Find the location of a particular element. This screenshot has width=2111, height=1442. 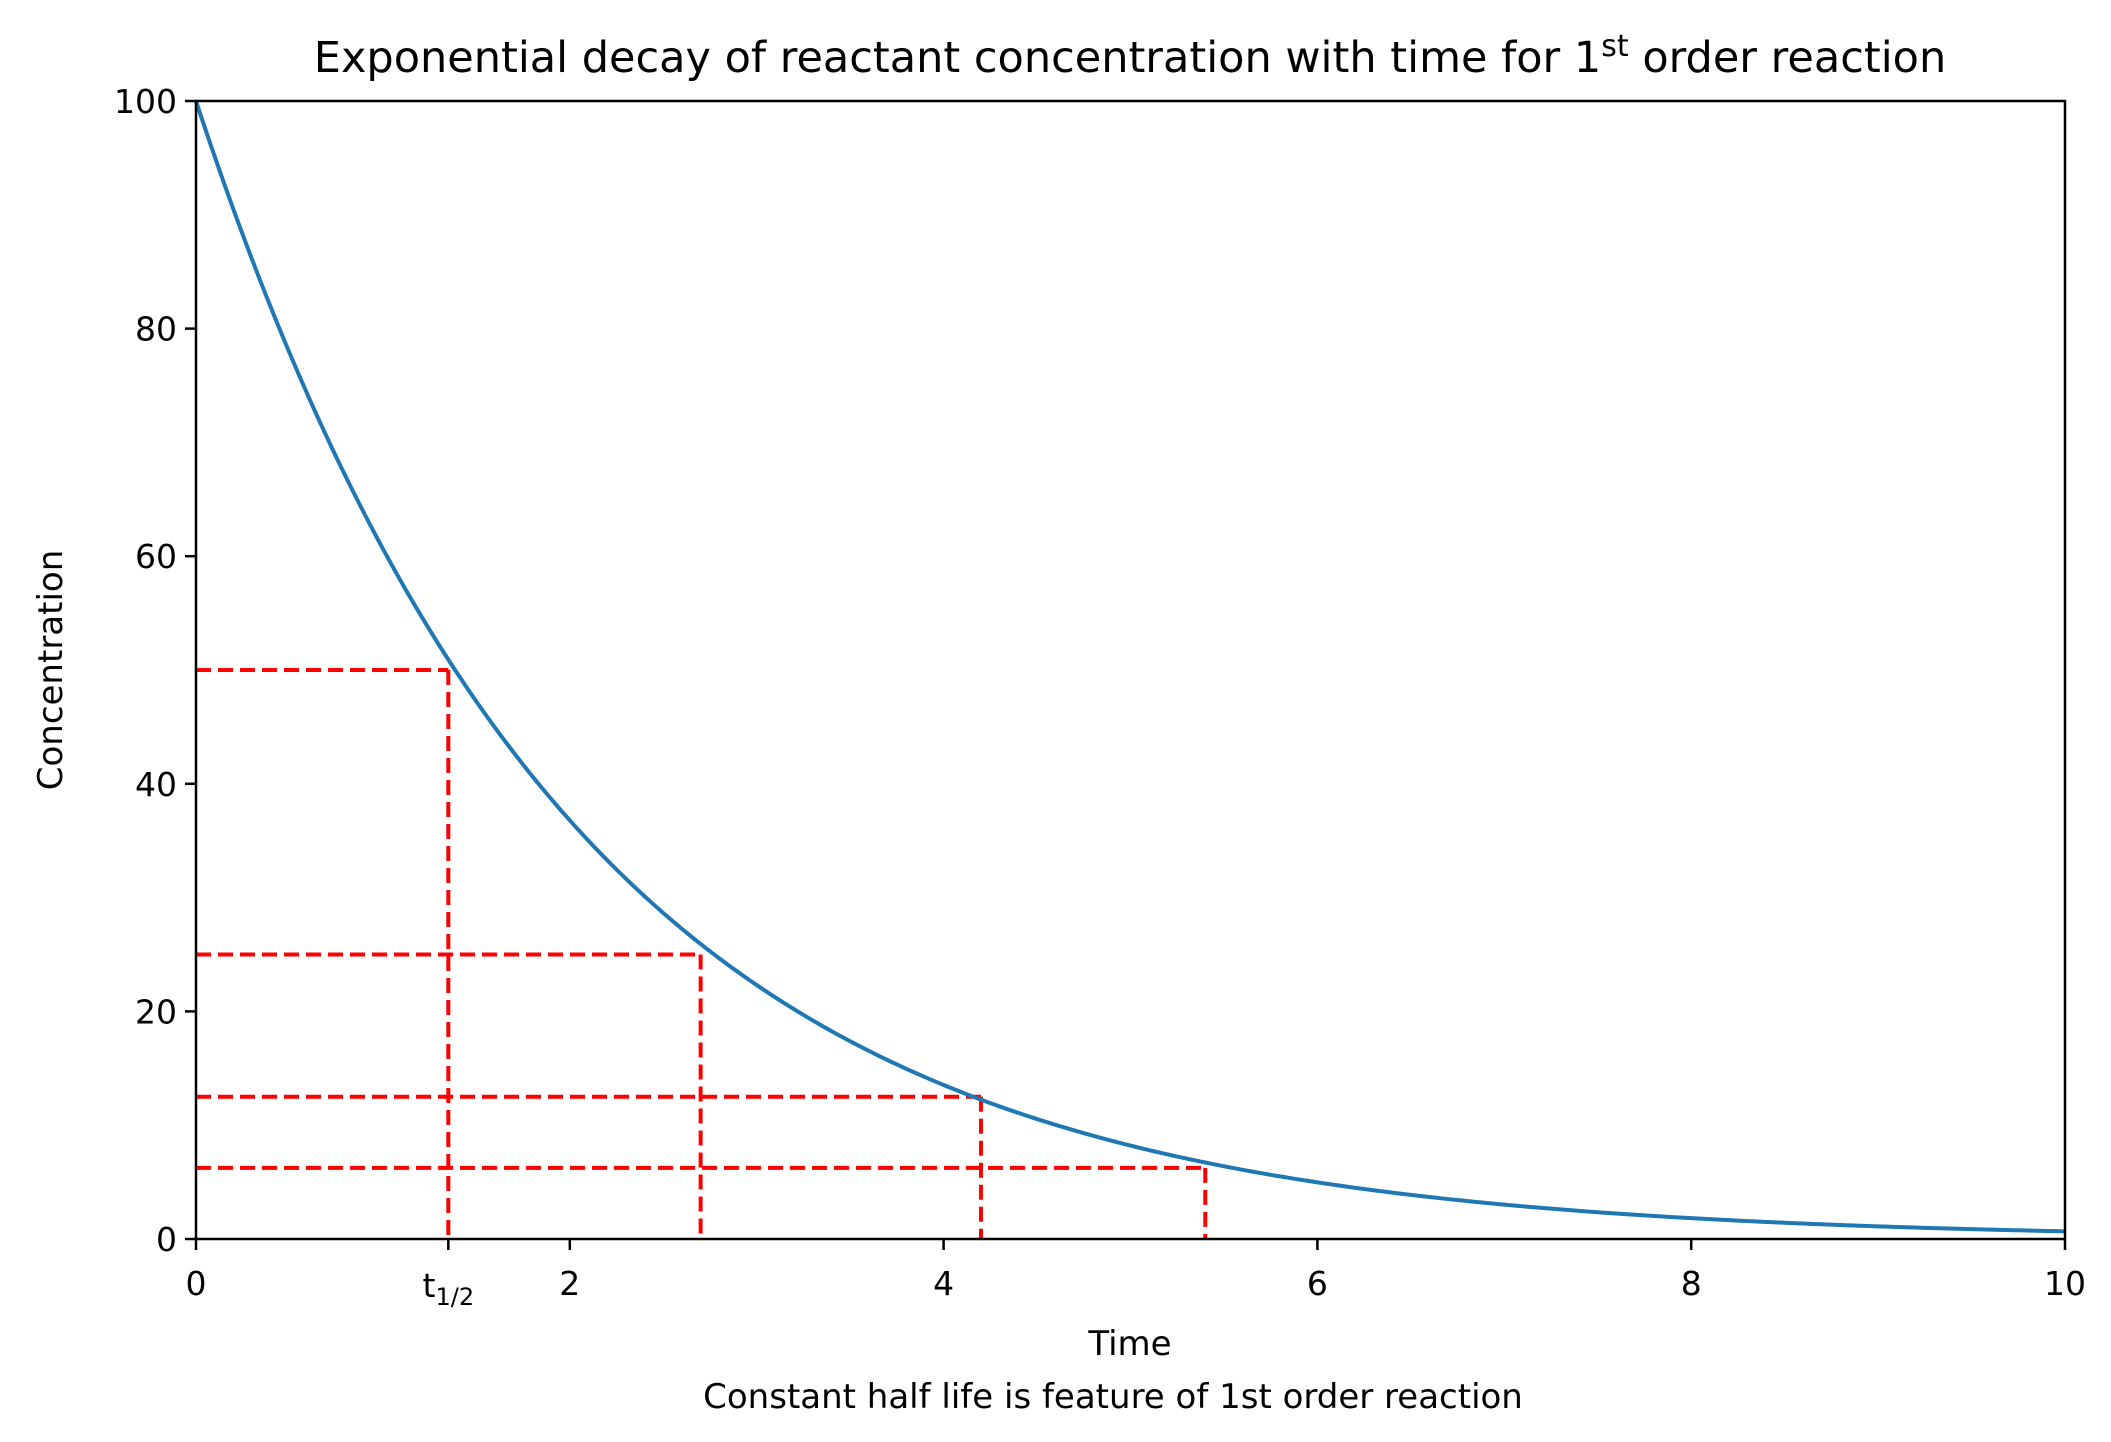

x-tick-label: 10 is located at coordinates (2065, 1283).